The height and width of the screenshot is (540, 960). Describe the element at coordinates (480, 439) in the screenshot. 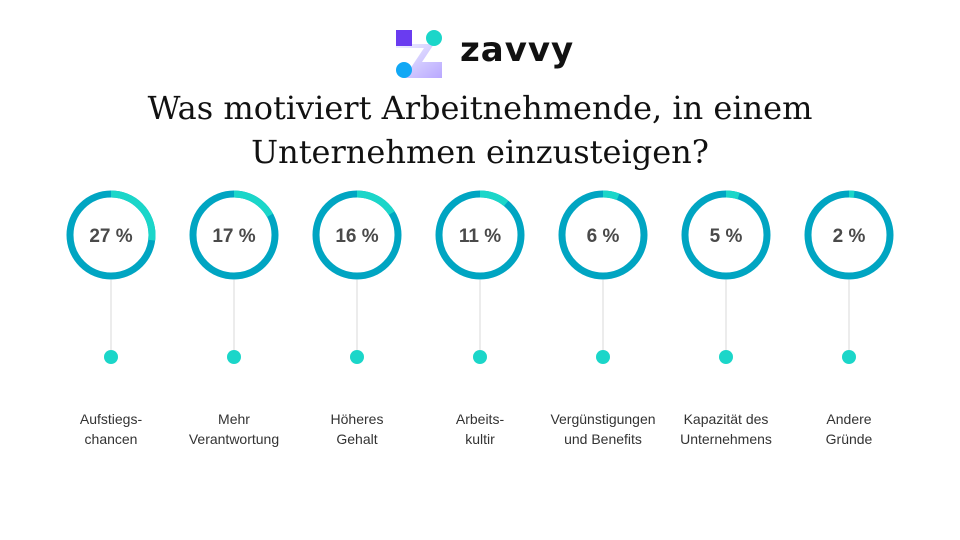

I see `category-label-line: kultir` at that location.